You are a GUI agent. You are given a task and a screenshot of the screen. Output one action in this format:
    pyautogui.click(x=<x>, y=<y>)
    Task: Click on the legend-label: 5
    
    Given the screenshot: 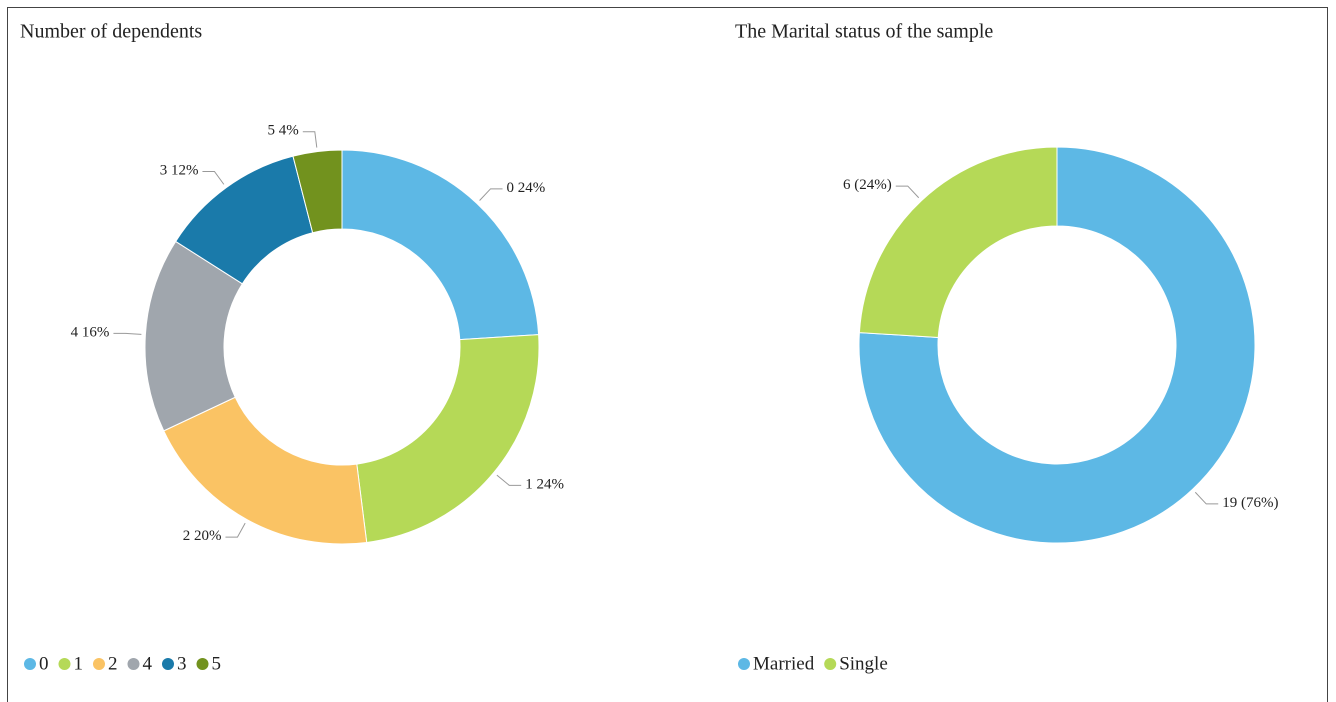 What is the action you would take?
    pyautogui.click(x=217, y=663)
    